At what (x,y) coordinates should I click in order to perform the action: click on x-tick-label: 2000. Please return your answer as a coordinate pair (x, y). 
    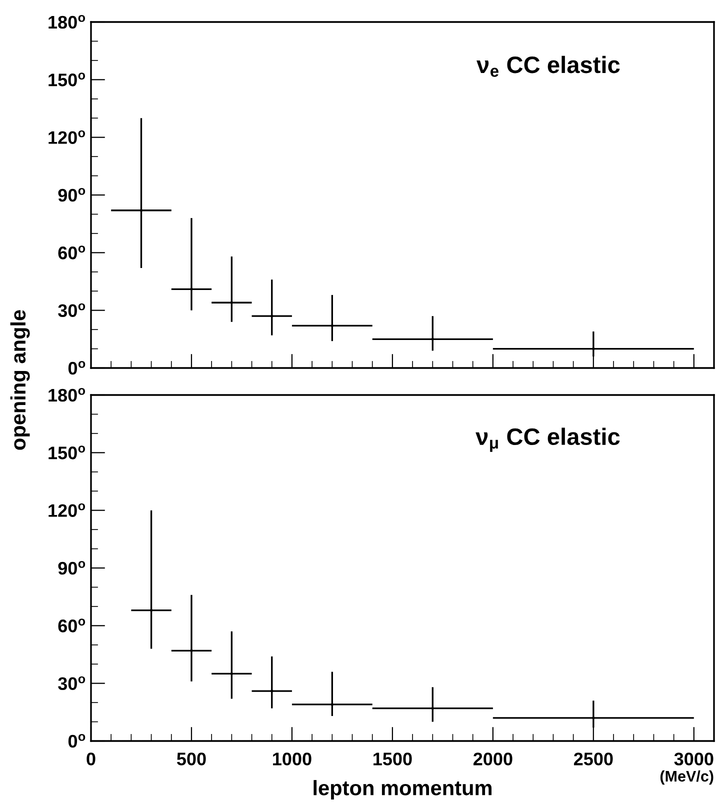
    Looking at the image, I should click on (492, 759).